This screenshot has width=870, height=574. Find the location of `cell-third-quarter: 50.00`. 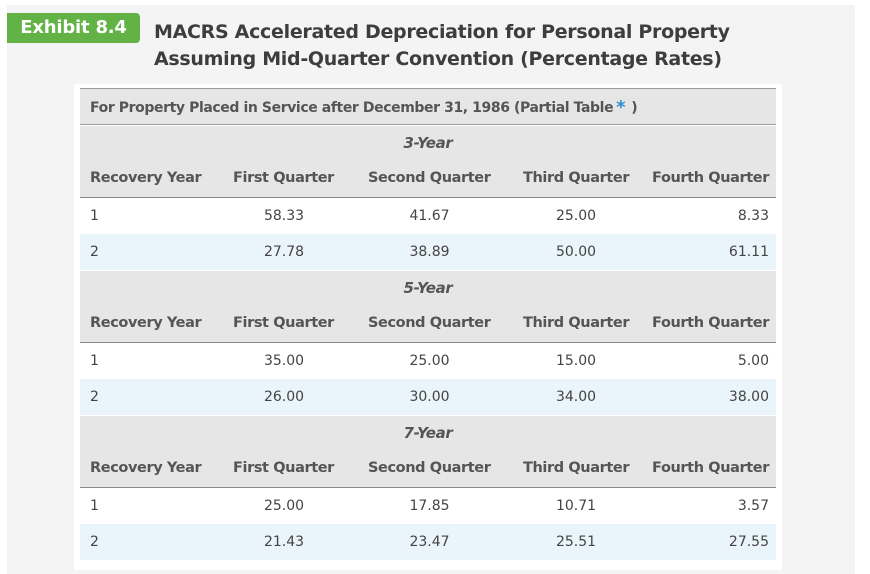

cell-third-quarter: 50.00 is located at coordinates (576, 252).